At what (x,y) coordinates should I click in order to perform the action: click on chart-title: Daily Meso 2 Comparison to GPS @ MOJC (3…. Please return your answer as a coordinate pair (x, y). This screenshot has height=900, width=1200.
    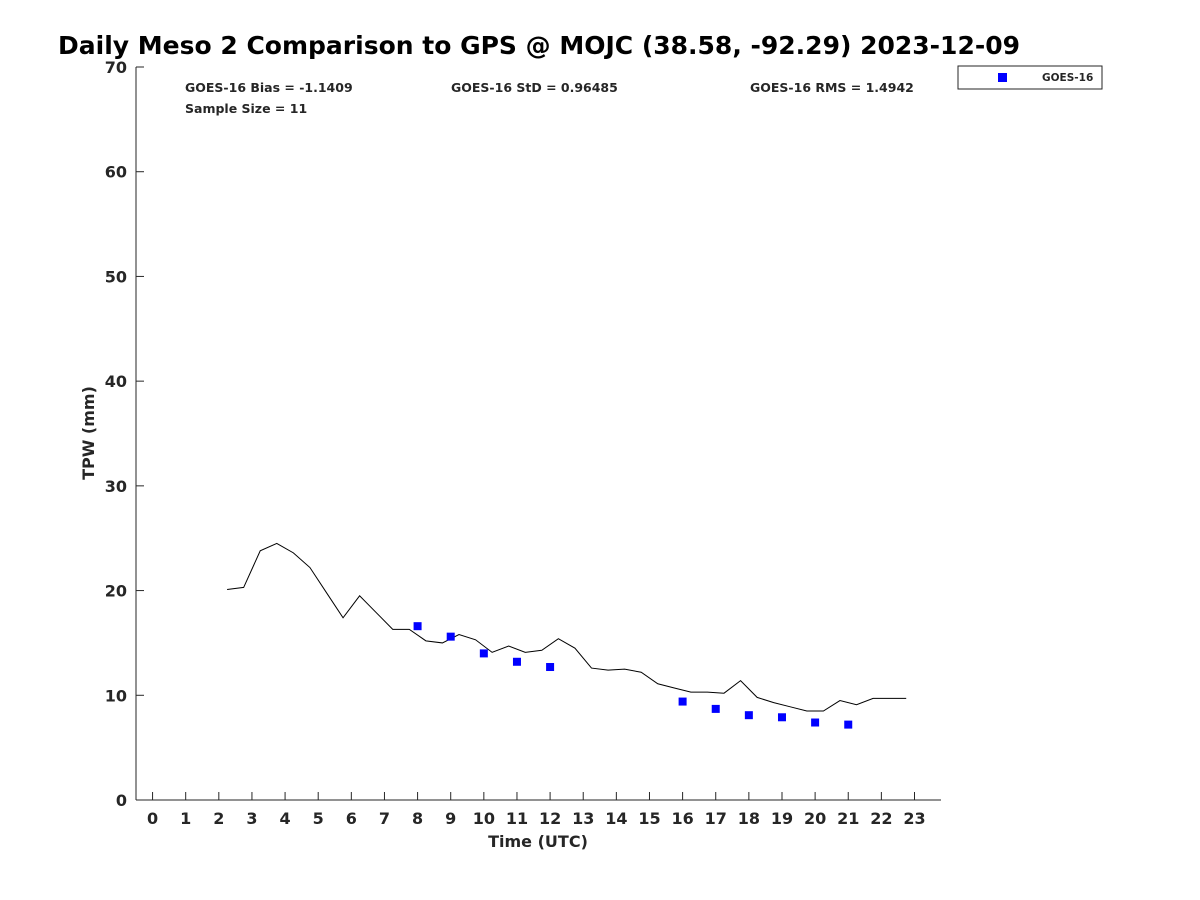
    Looking at the image, I should click on (539, 45).